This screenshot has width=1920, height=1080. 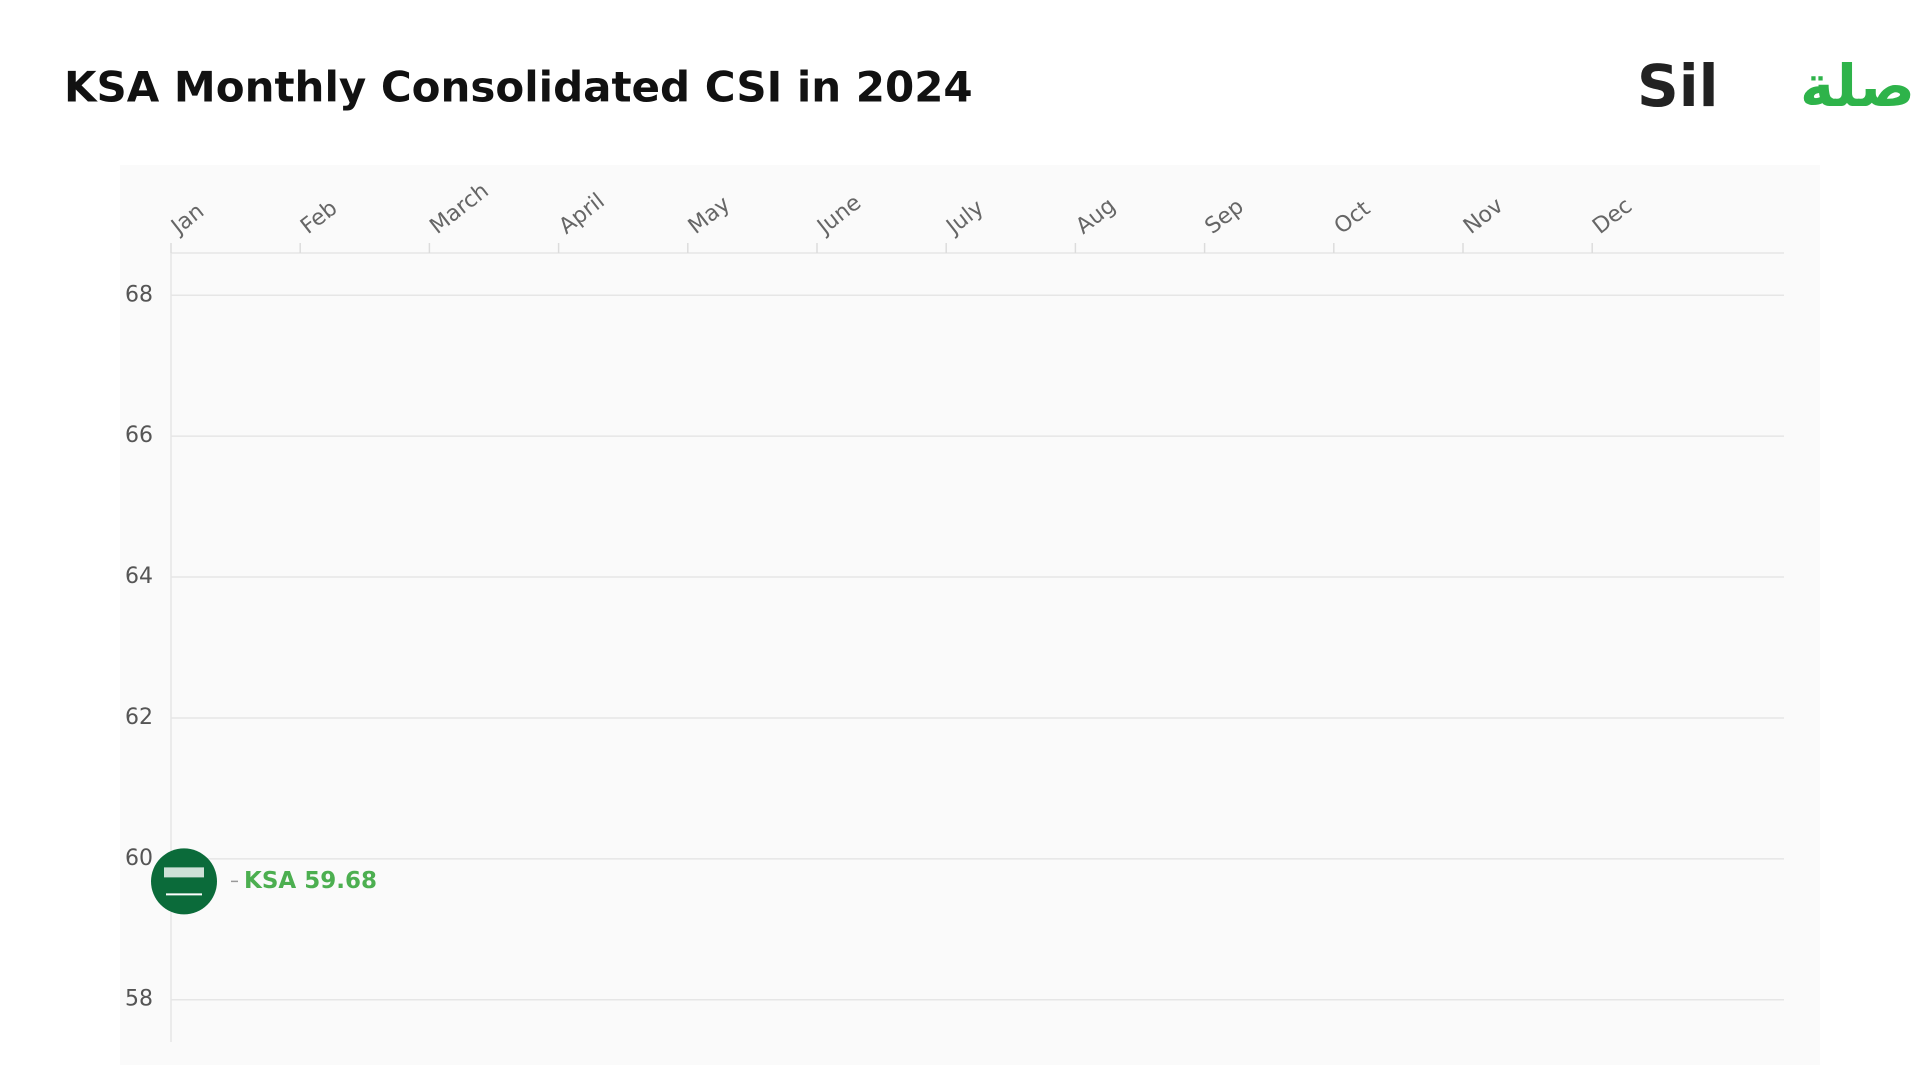 I want to click on chart-title: KSA Monthly Consolidated CSI in 2024, so click(x=518, y=87).